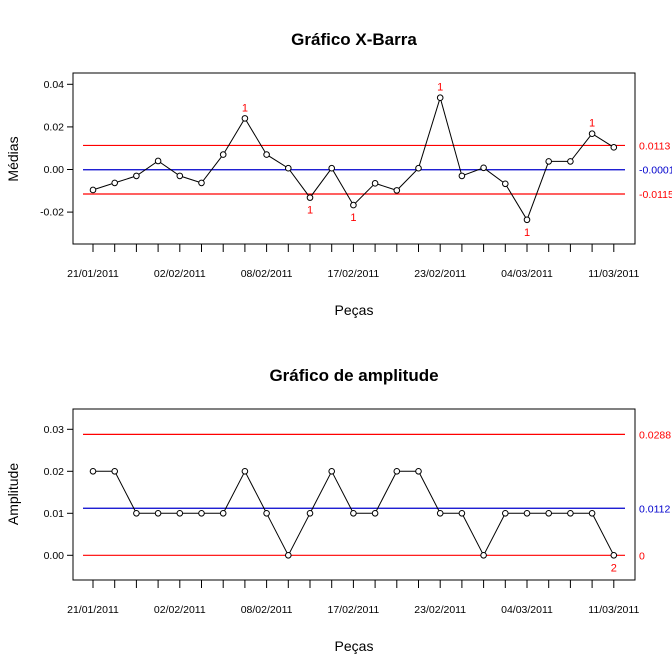 Image resolution: width=672 pixels, height=672 pixels. I want to click on xbar-chart-xlabel: Peças, so click(354, 310).